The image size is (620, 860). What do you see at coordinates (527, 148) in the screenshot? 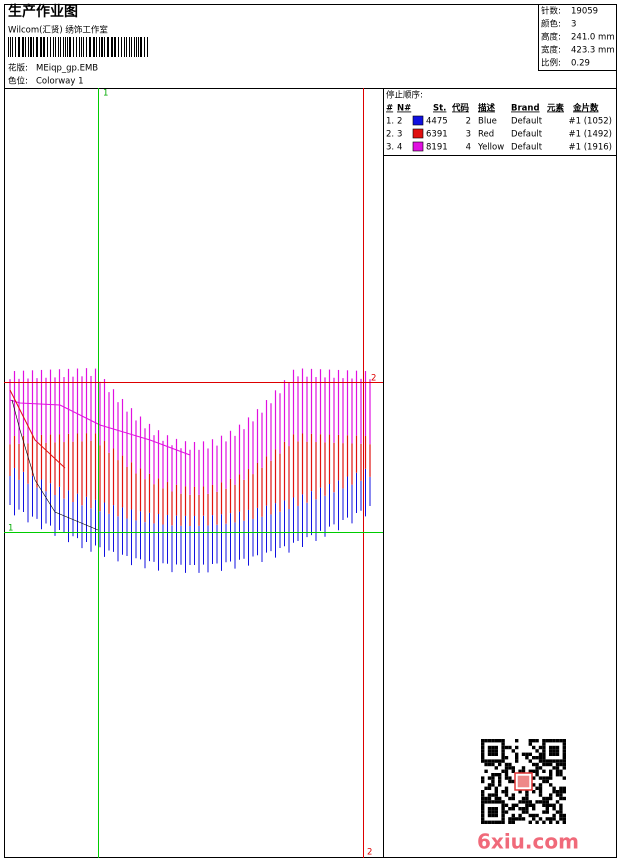
I see `brand: Default` at bounding box center [527, 148].